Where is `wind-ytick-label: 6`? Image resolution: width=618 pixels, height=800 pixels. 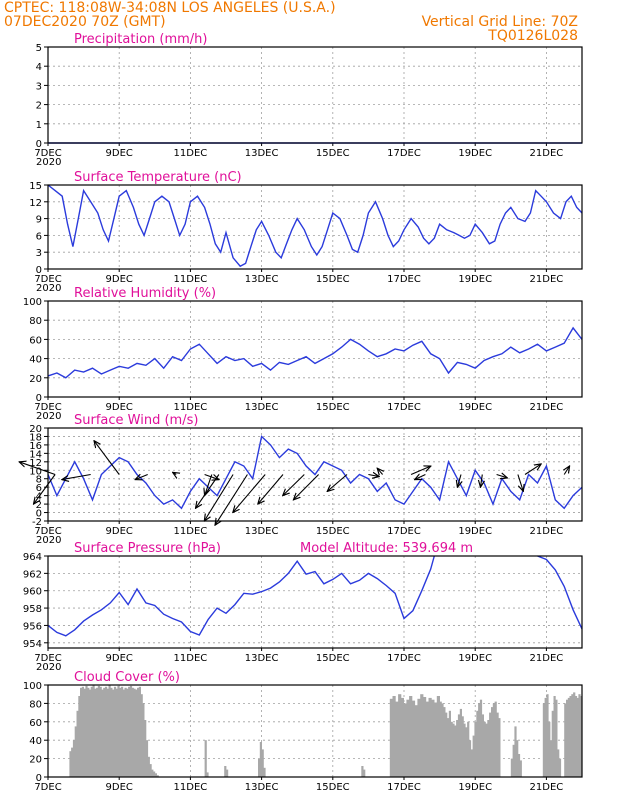 wind-ytick-label: 6 is located at coordinates (39, 488).